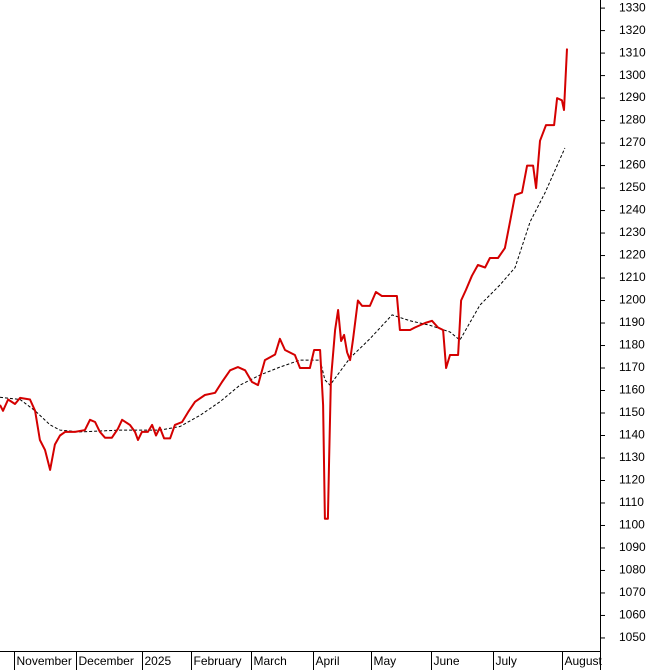  What do you see at coordinates (632, 142) in the screenshot?
I see `y-tick-label: 1270` at bounding box center [632, 142].